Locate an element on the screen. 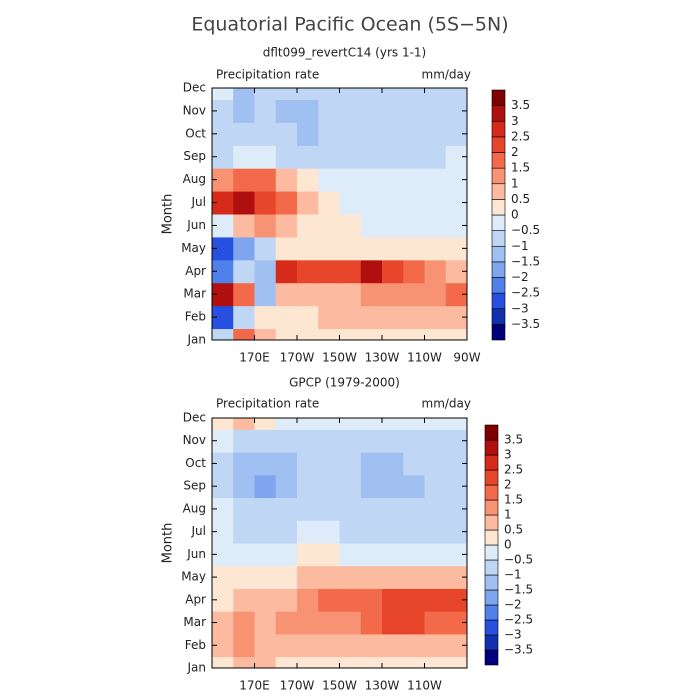  colorbar-label: 3 is located at coordinates (508, 455).